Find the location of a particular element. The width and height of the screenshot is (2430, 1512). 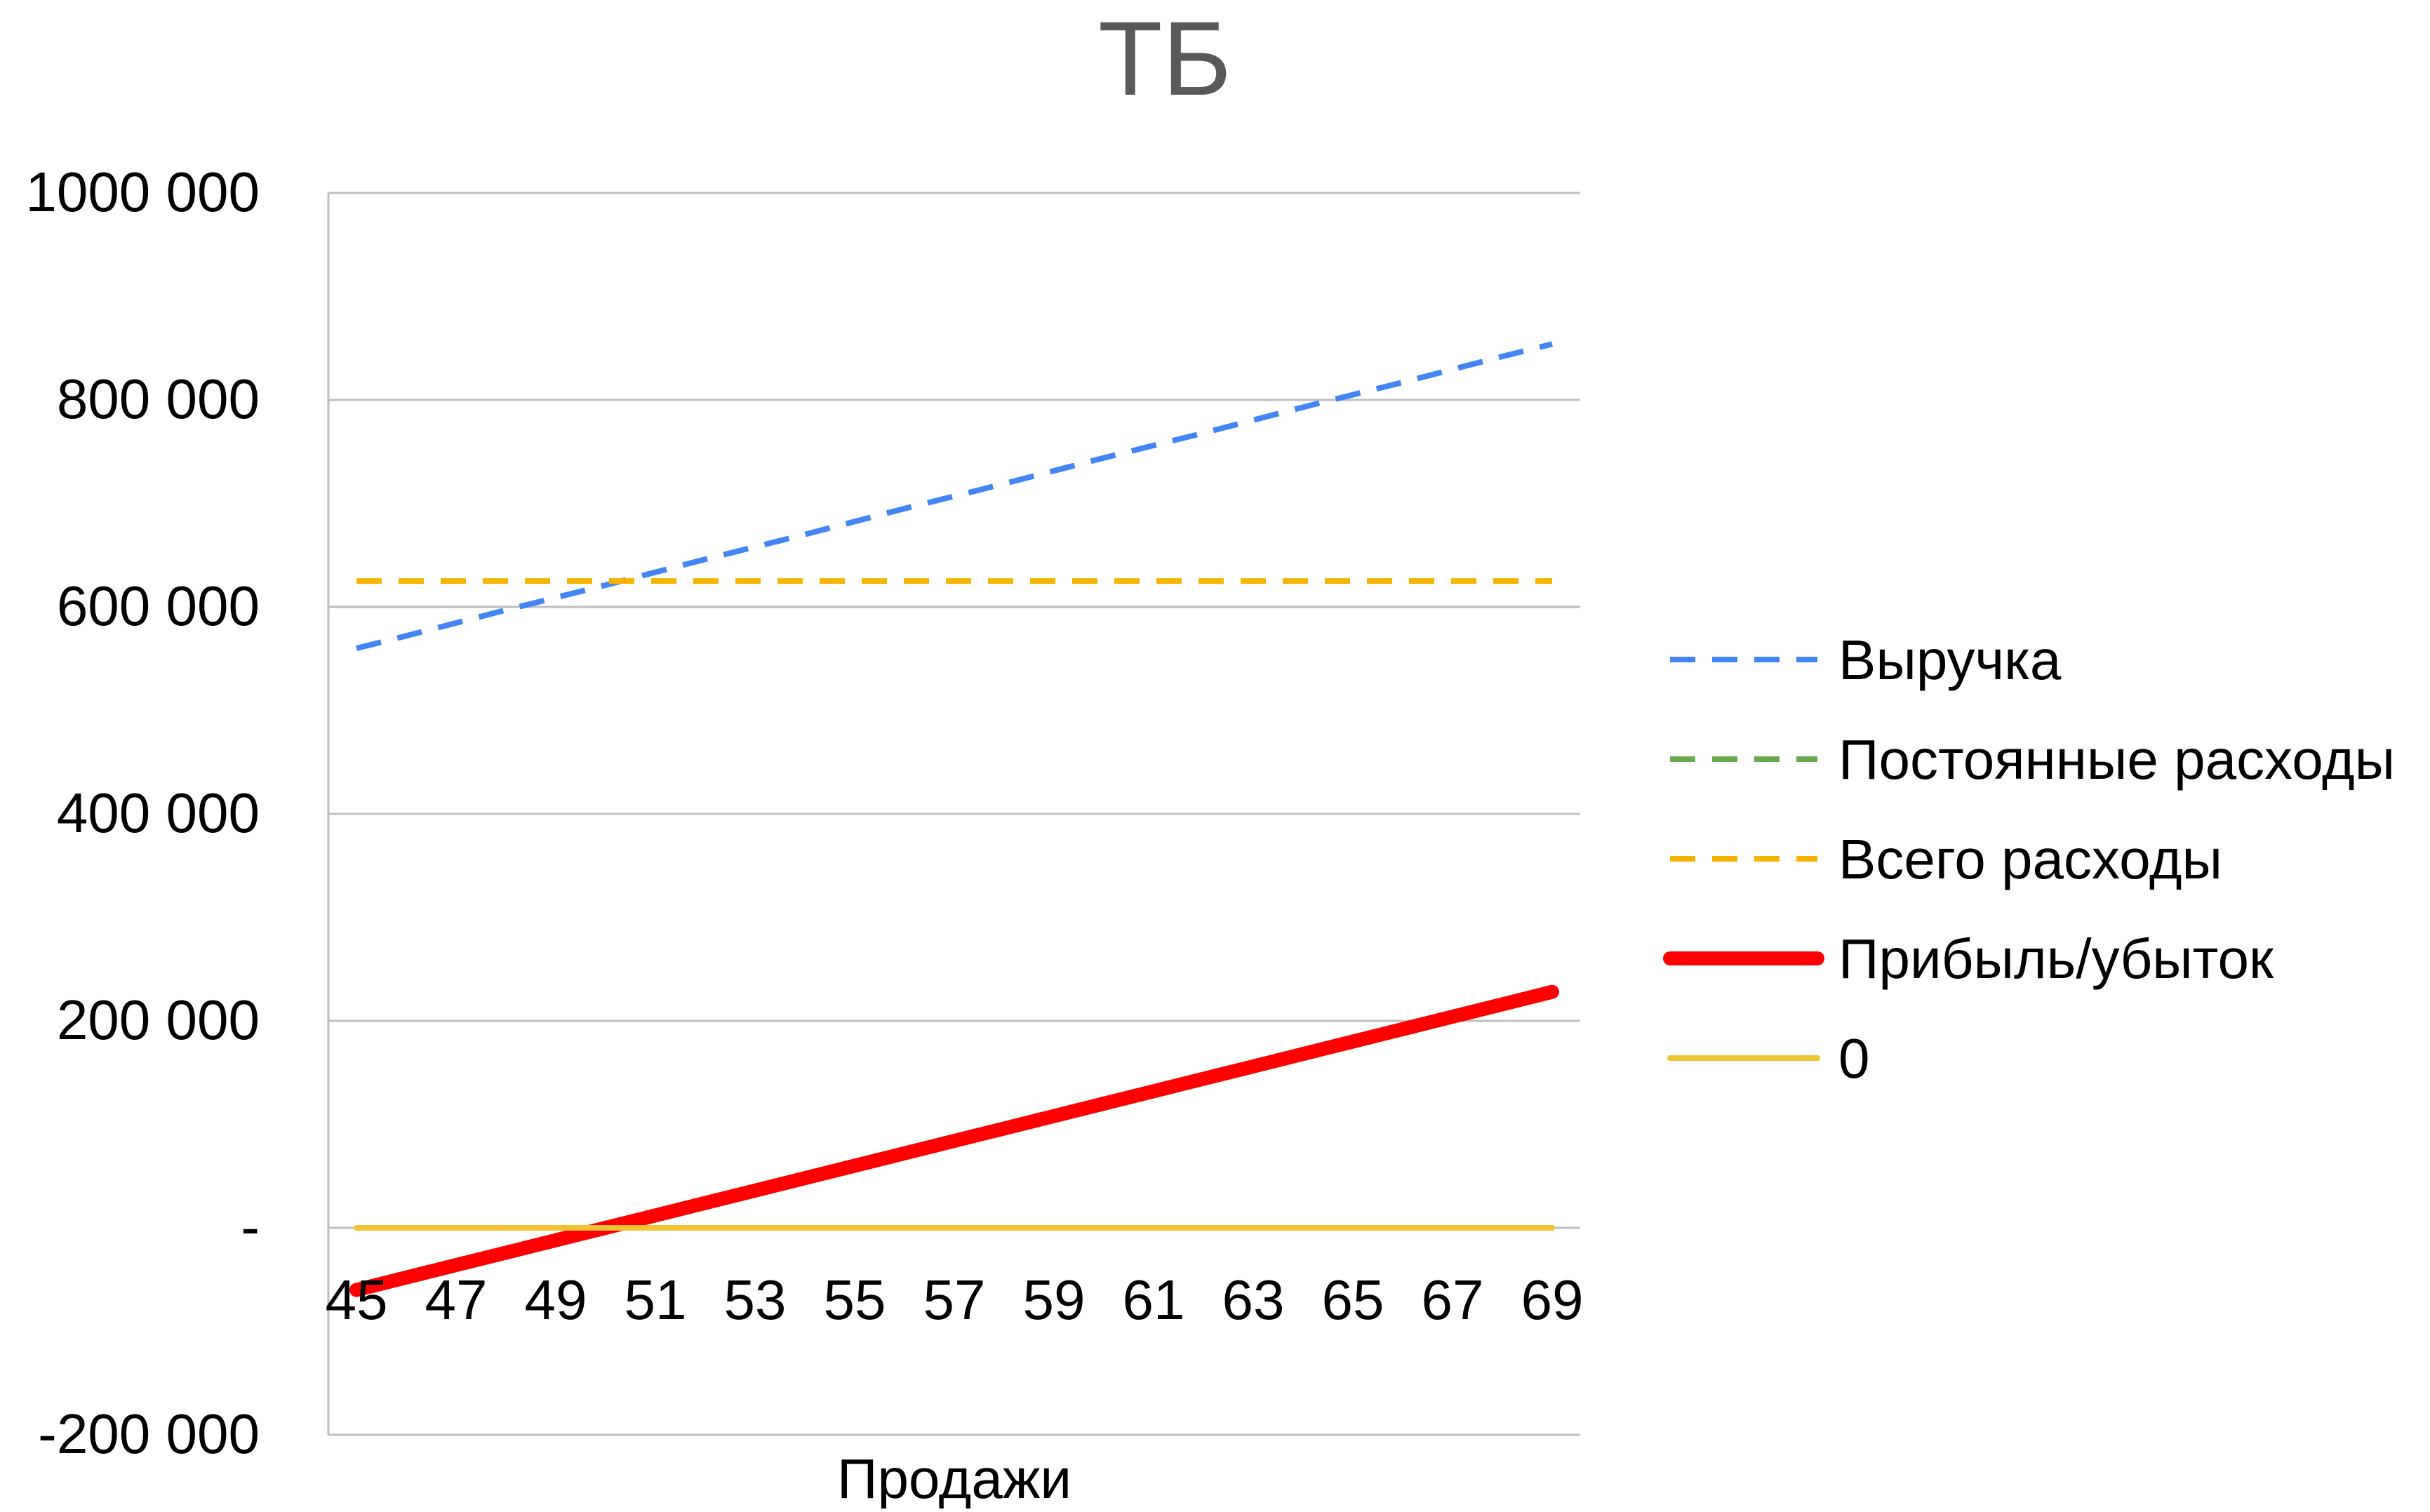

x-tick-label: 65 is located at coordinates (1353, 1300).